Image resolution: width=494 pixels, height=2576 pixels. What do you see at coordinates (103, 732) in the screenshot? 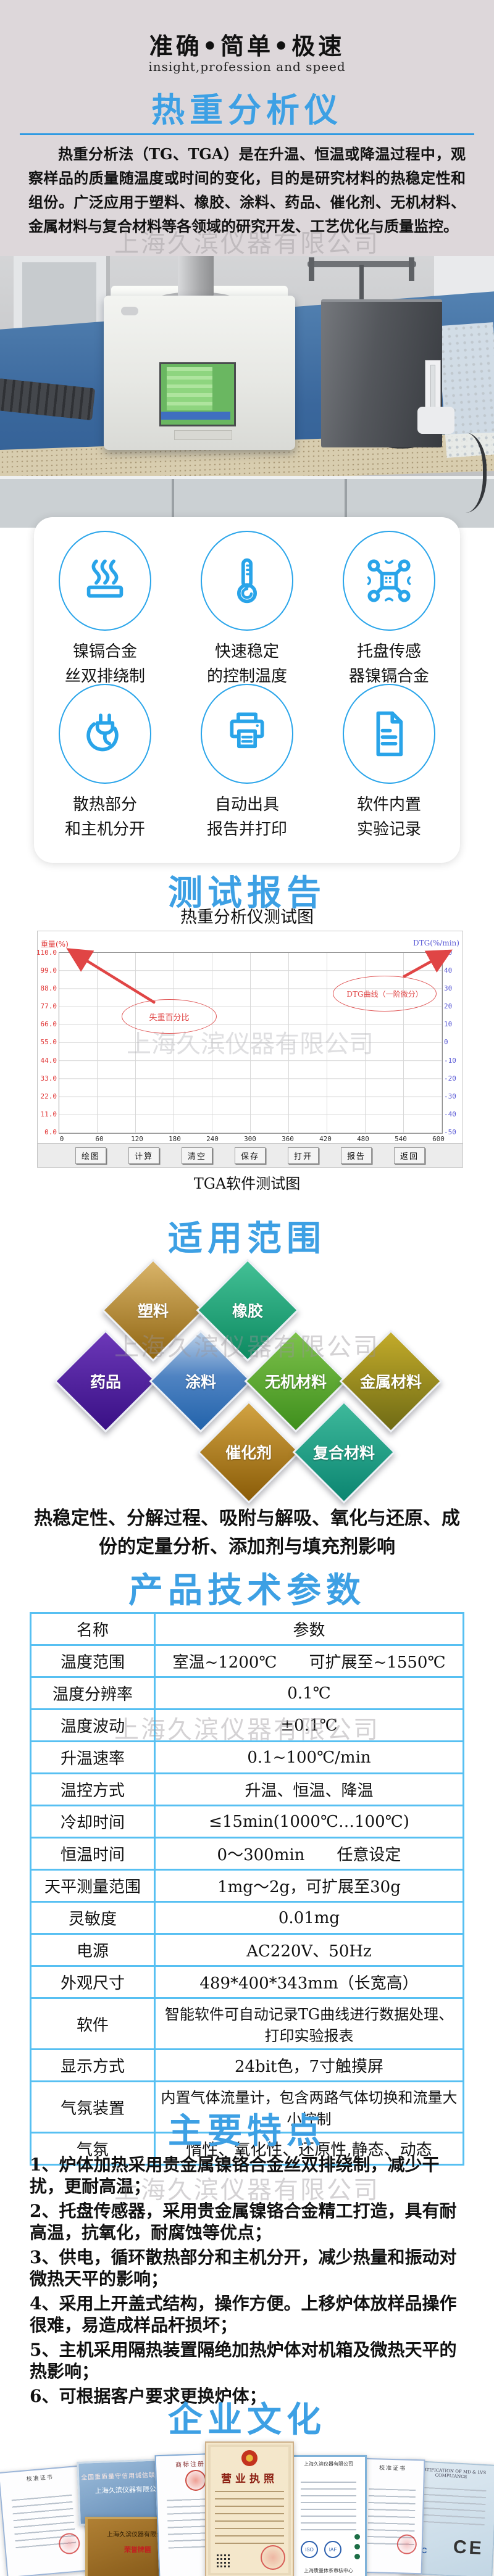
I see `power-plug-icon` at bounding box center [103, 732].